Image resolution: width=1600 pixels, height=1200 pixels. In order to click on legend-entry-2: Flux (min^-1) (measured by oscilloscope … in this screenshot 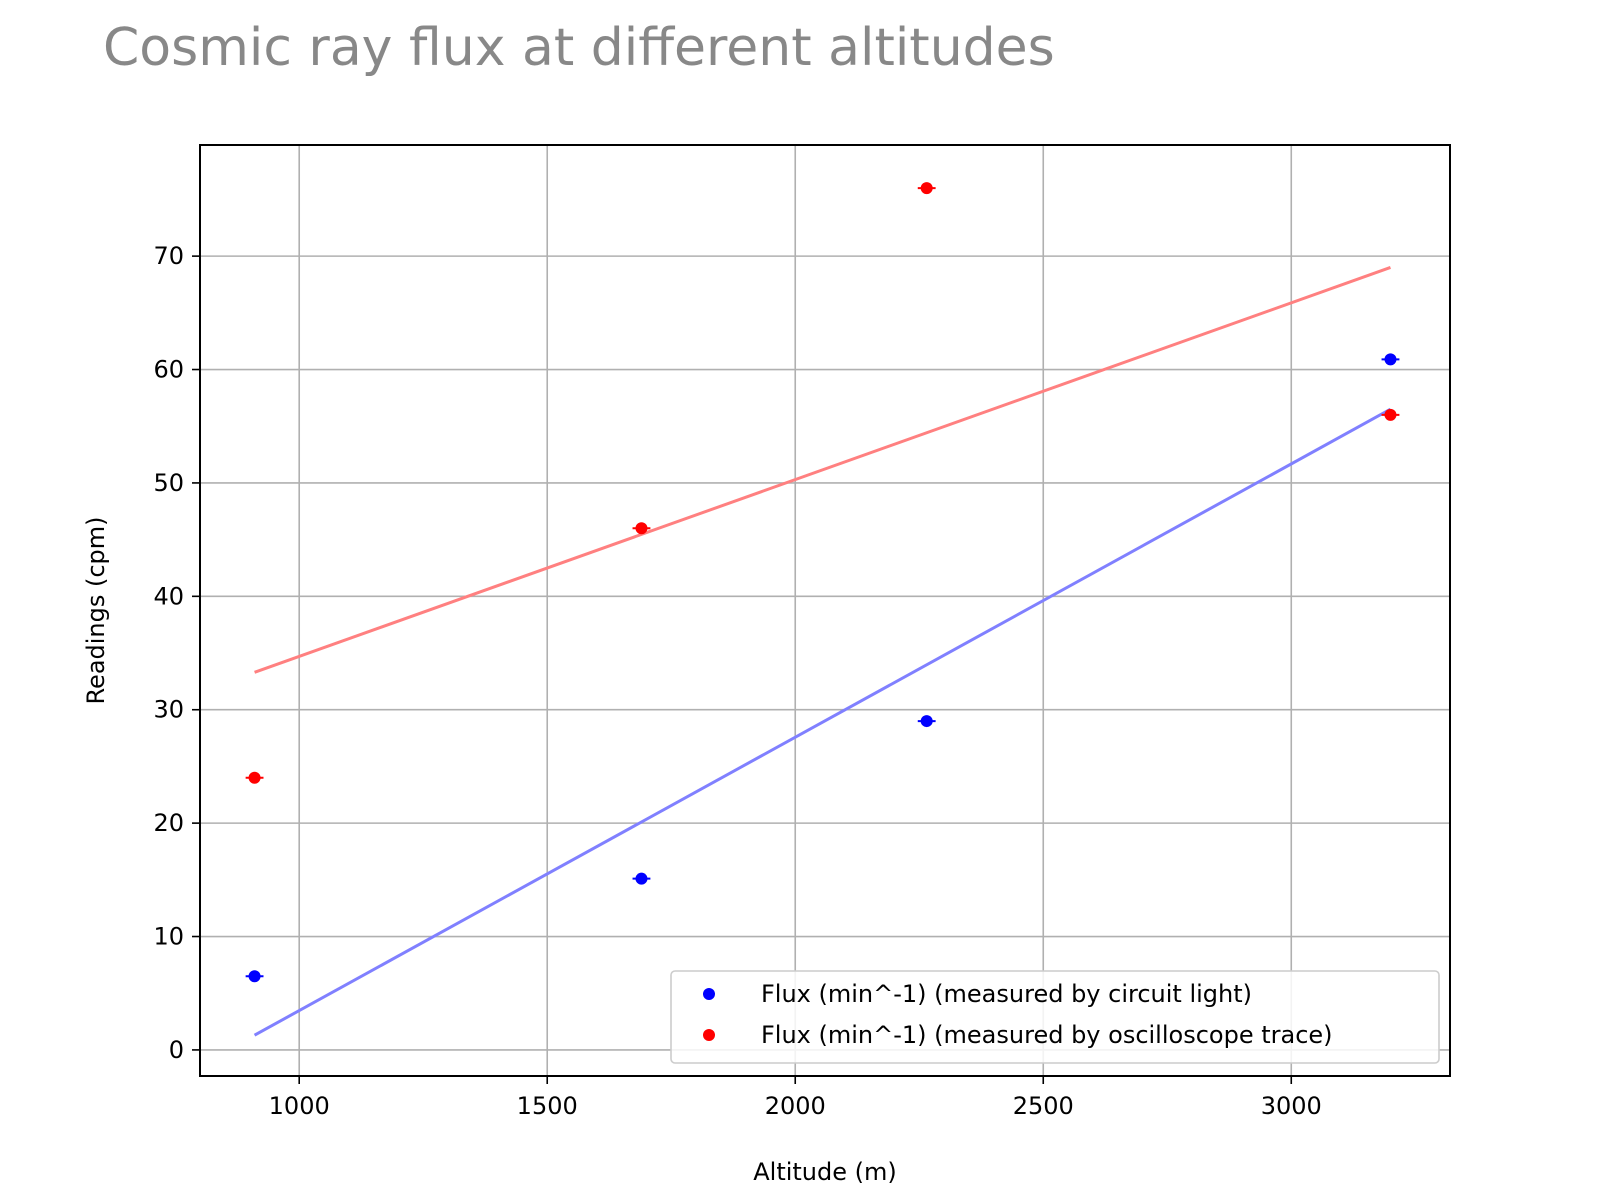, I will do `click(1047, 1035)`.